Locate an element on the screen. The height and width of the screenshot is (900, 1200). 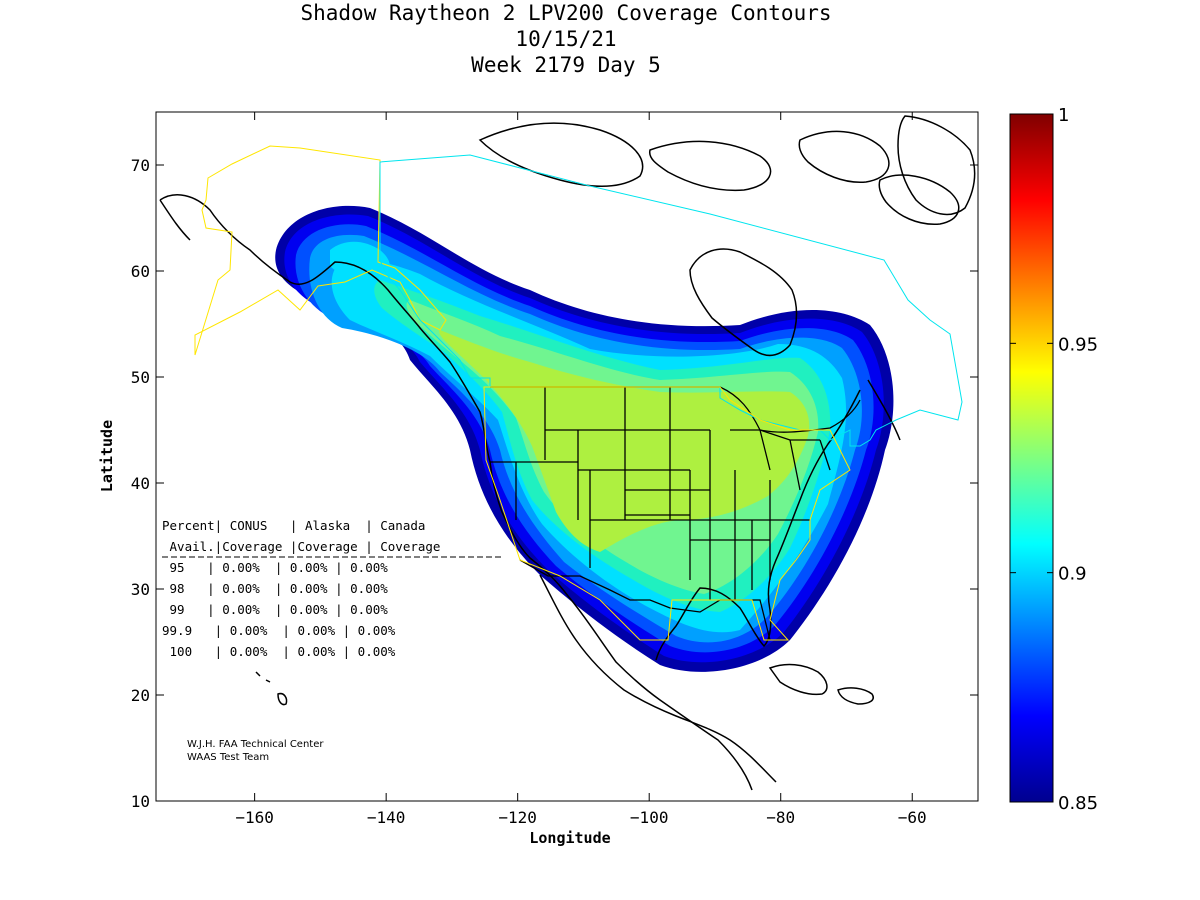
title-line-3: Week 2179 Day 5 is located at coordinates (566, 65).